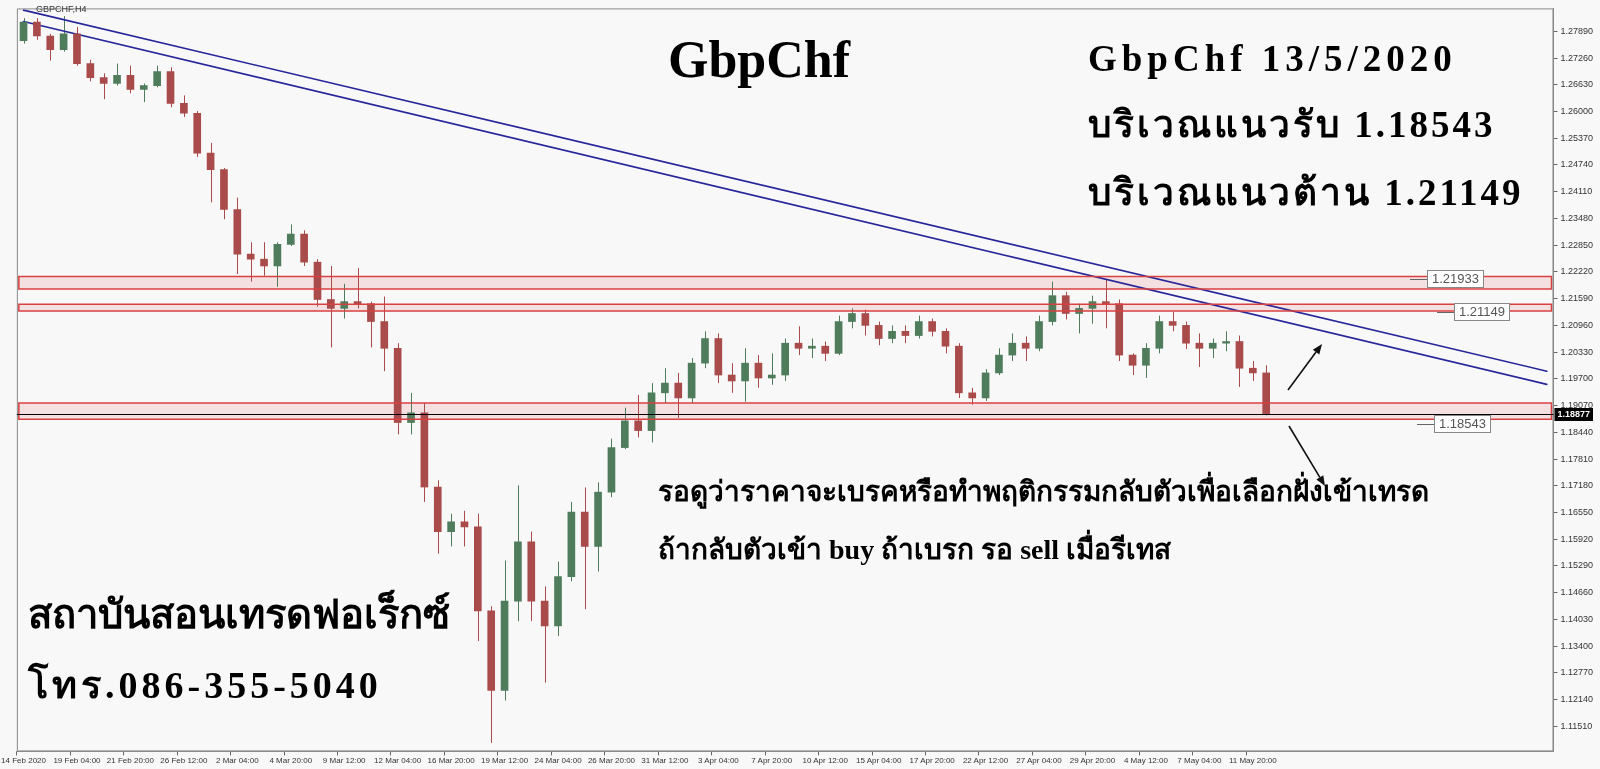 Image resolution: width=1600 pixels, height=769 pixels. What do you see at coordinates (825, 761) in the screenshot?
I see `x-tick-label: 10 Apr 12:00` at bounding box center [825, 761].